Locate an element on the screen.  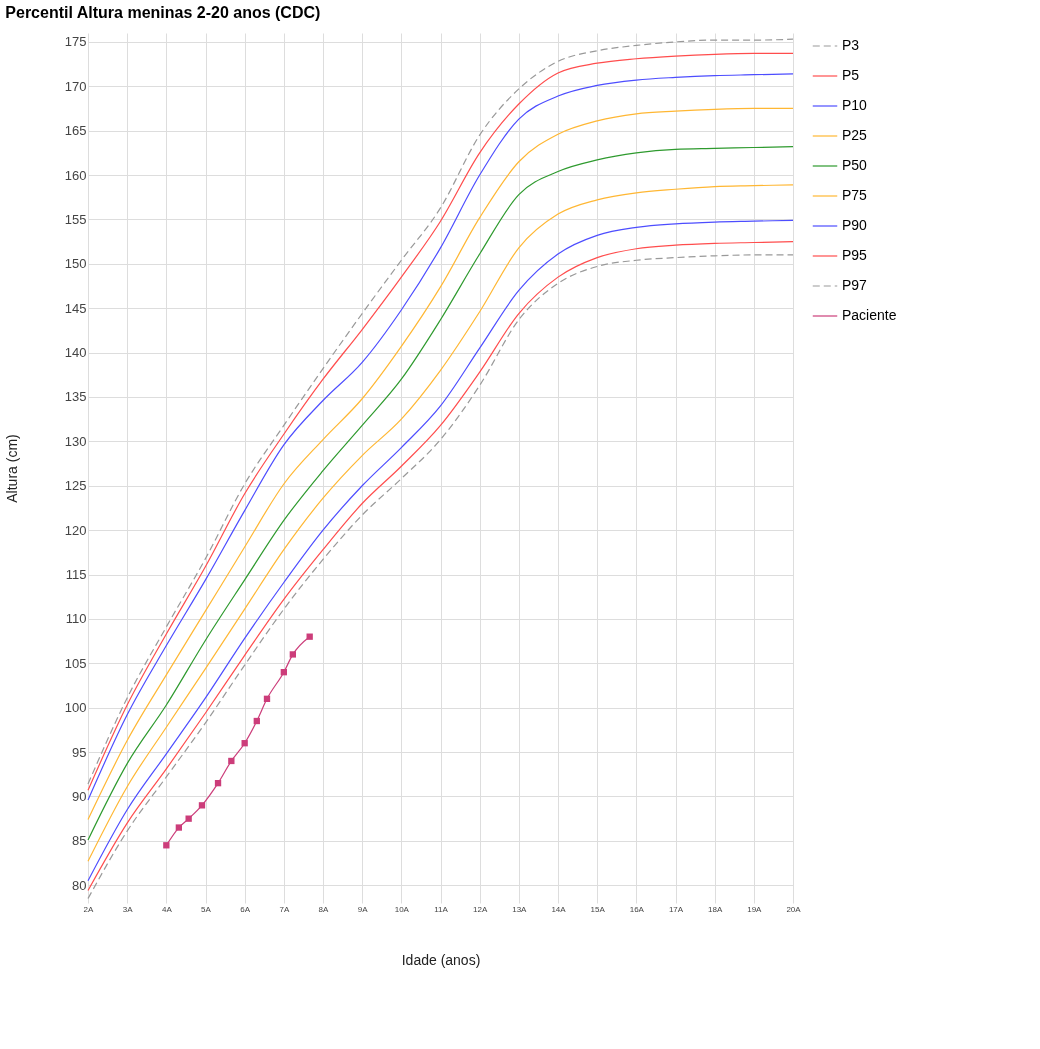
y-tick-label: 175 is located at coordinates (75, 42).